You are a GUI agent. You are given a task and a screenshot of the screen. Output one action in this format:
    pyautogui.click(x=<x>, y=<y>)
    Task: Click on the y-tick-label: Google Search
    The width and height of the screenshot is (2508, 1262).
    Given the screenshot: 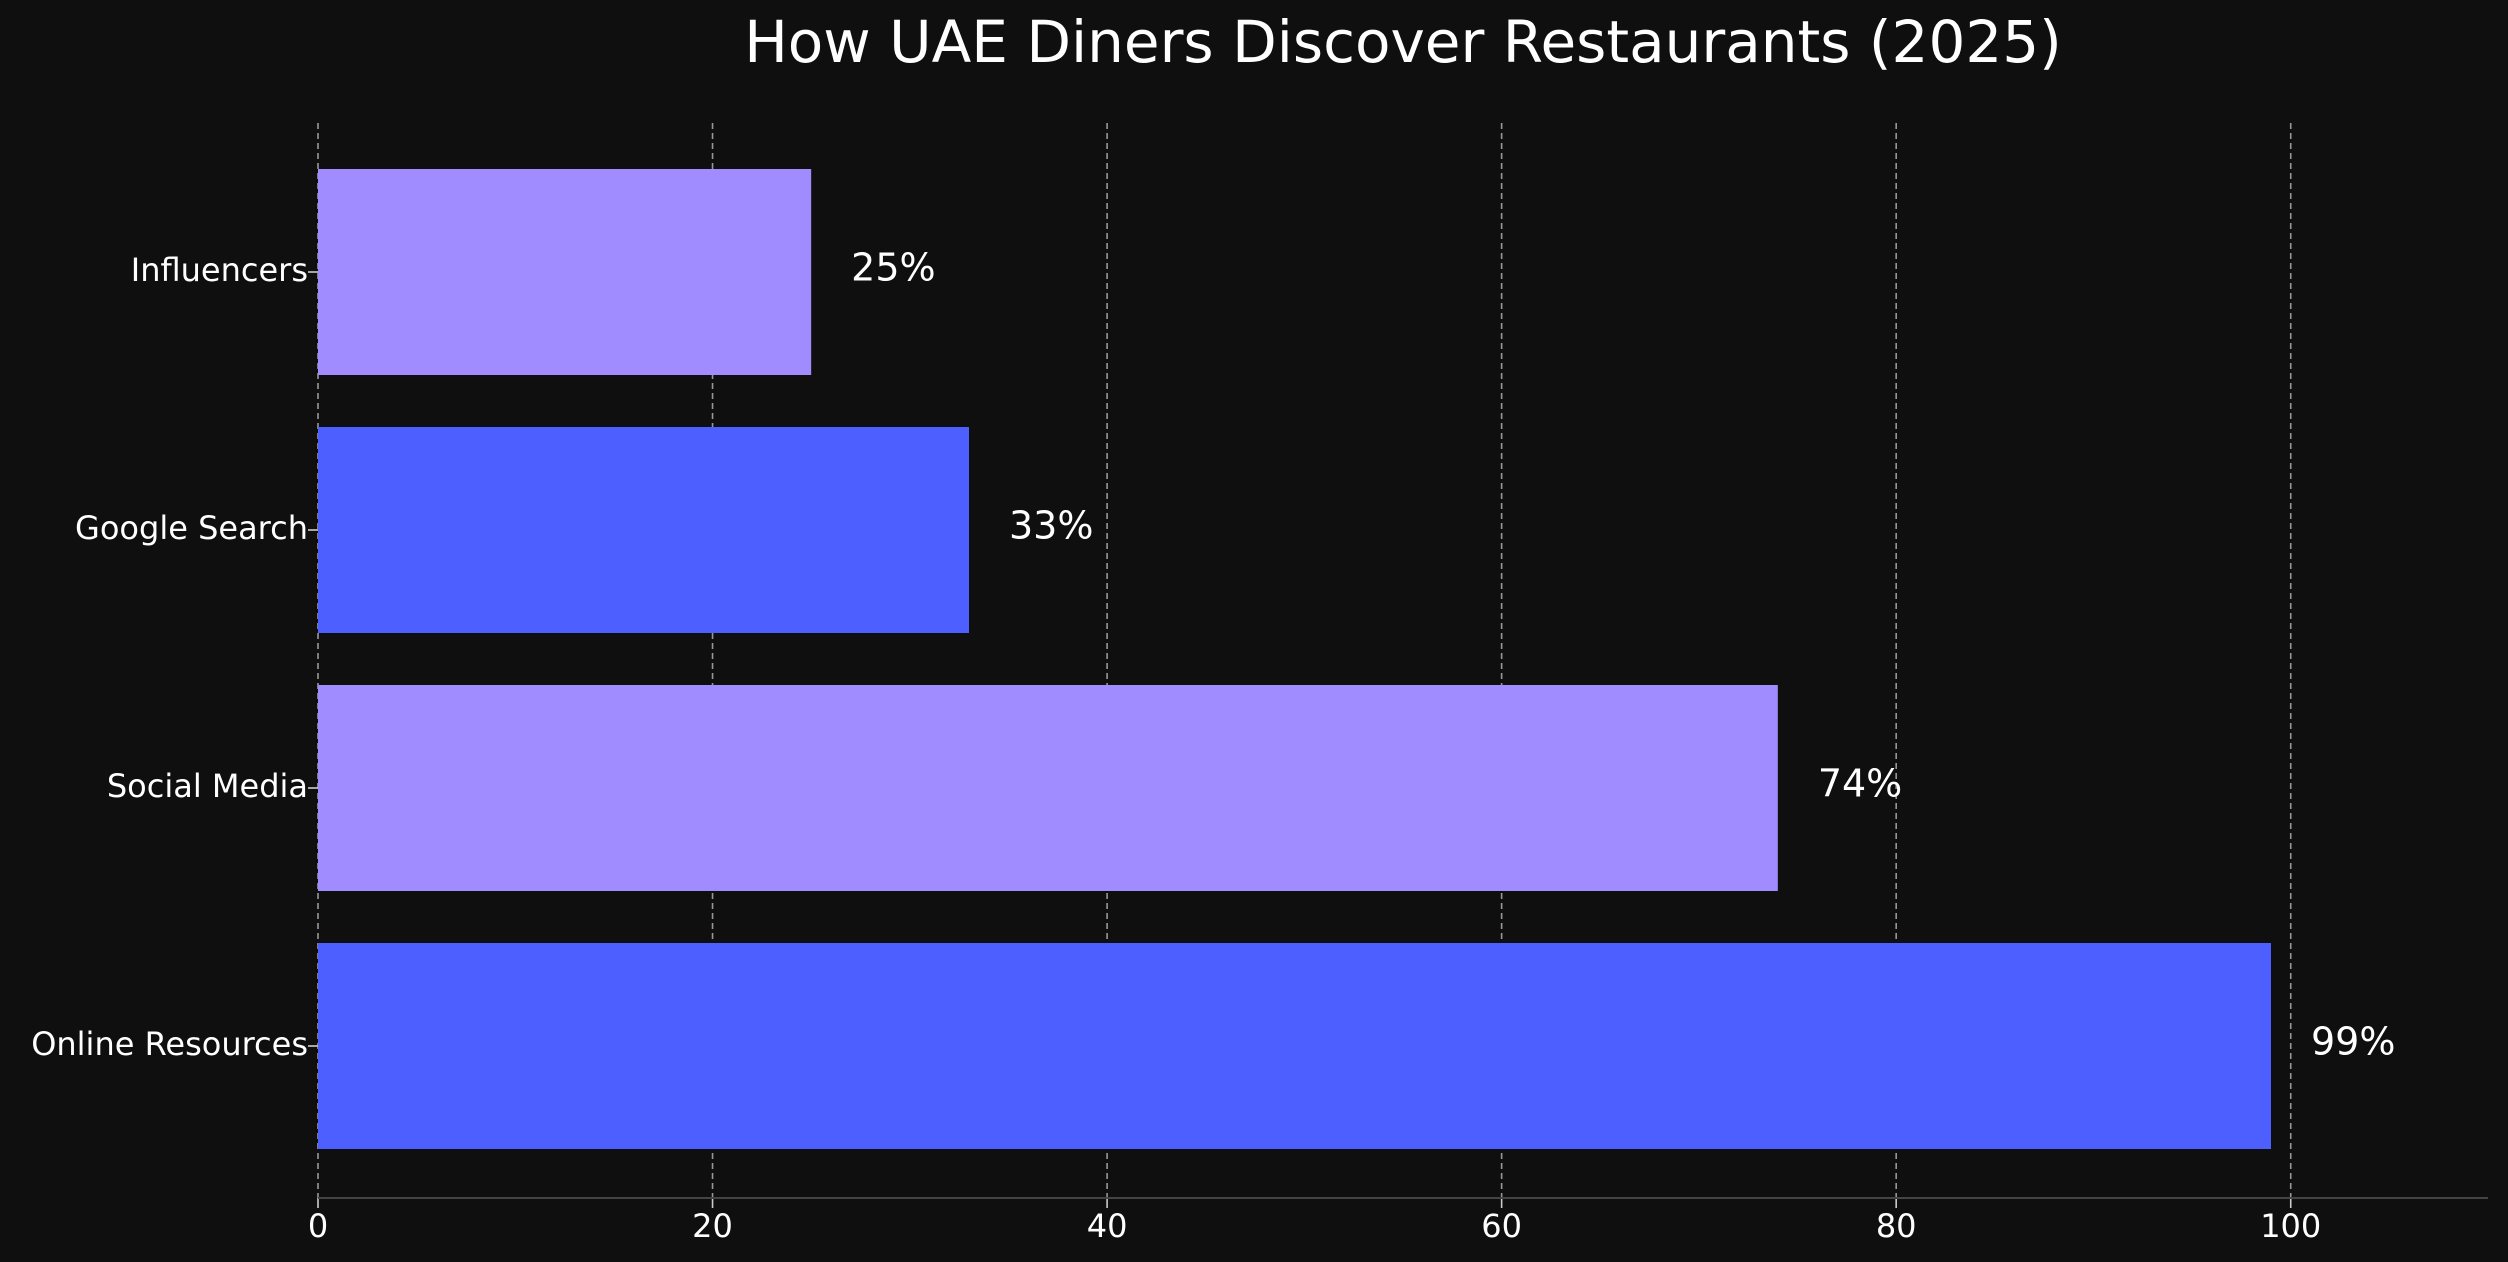 What is the action you would take?
    pyautogui.click(x=191, y=528)
    